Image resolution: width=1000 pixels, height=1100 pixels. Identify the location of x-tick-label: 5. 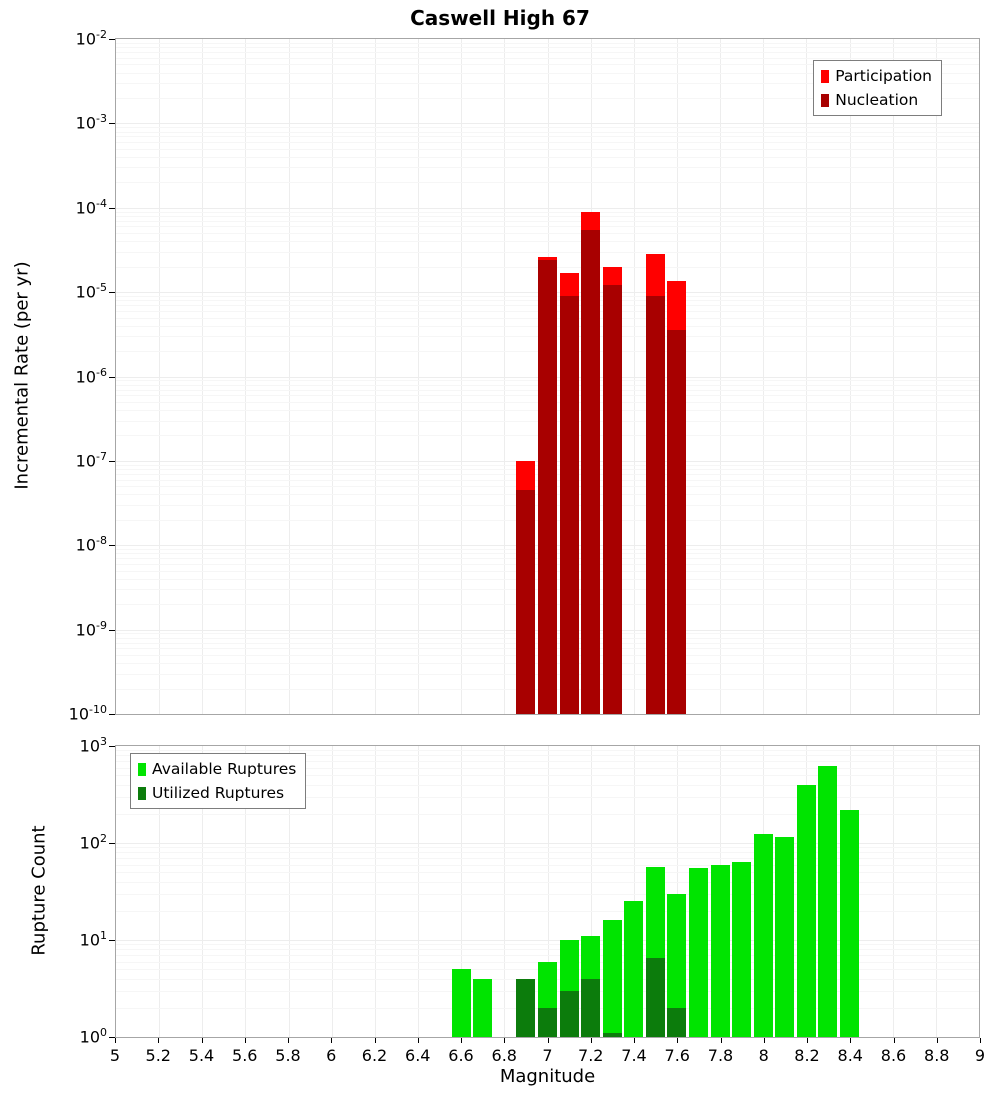
(115, 1055).